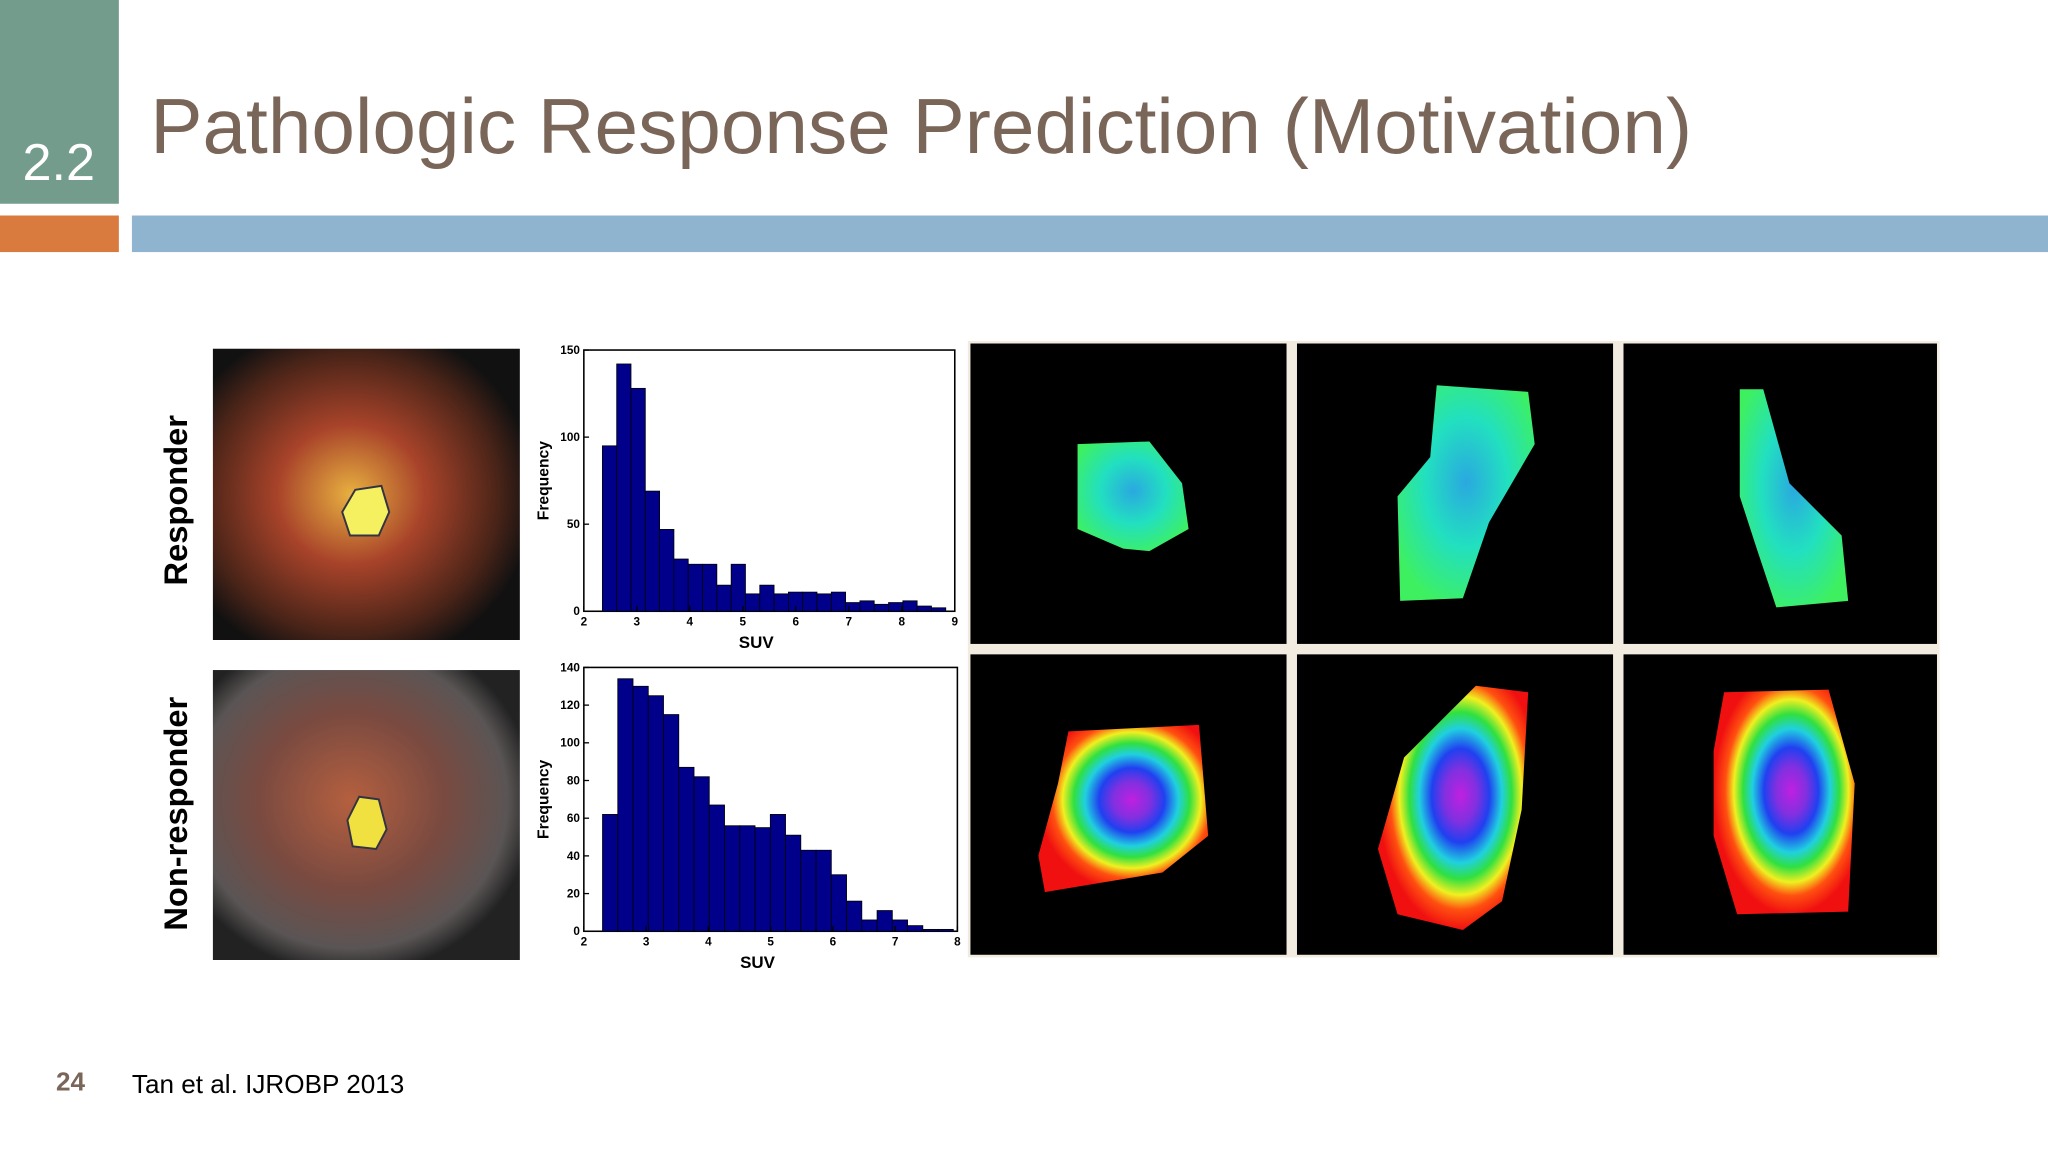 The image size is (2048, 1152). I want to click on y-tick-label: 120, so click(570, 705).